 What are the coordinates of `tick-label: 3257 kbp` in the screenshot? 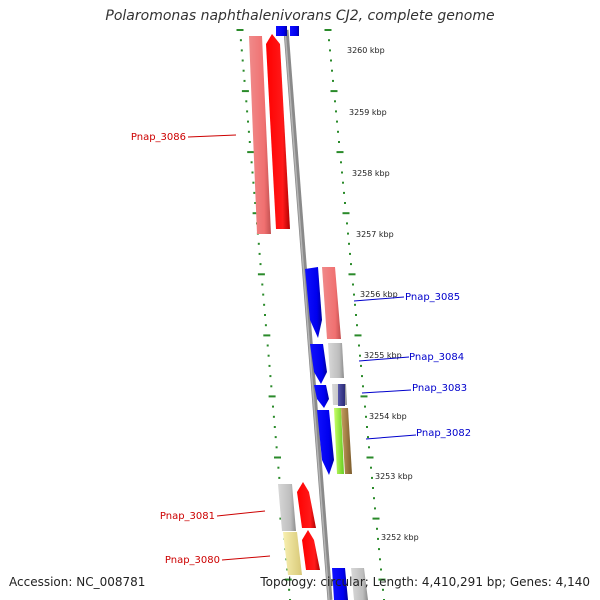 It's located at (375, 234).